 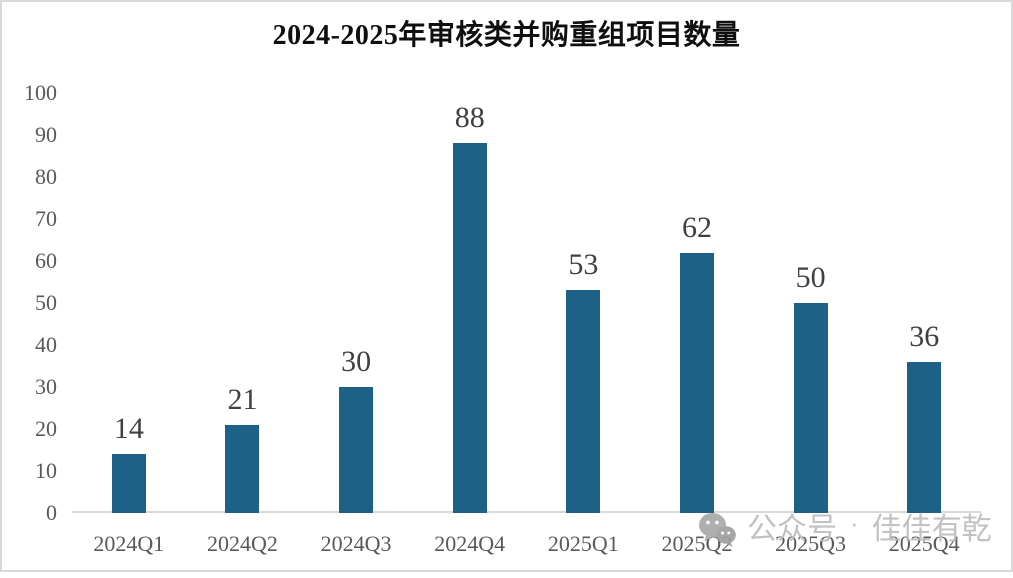 I want to click on y-tick-label-30: 30, so click(x=46, y=386).